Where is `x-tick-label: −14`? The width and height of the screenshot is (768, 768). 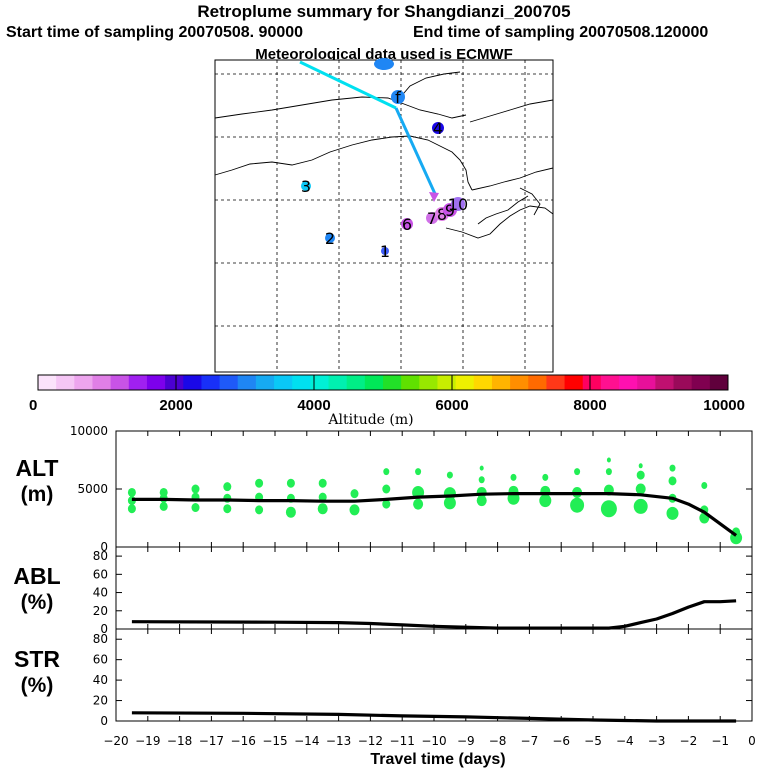 x-tick-label: −14 is located at coordinates (306, 741).